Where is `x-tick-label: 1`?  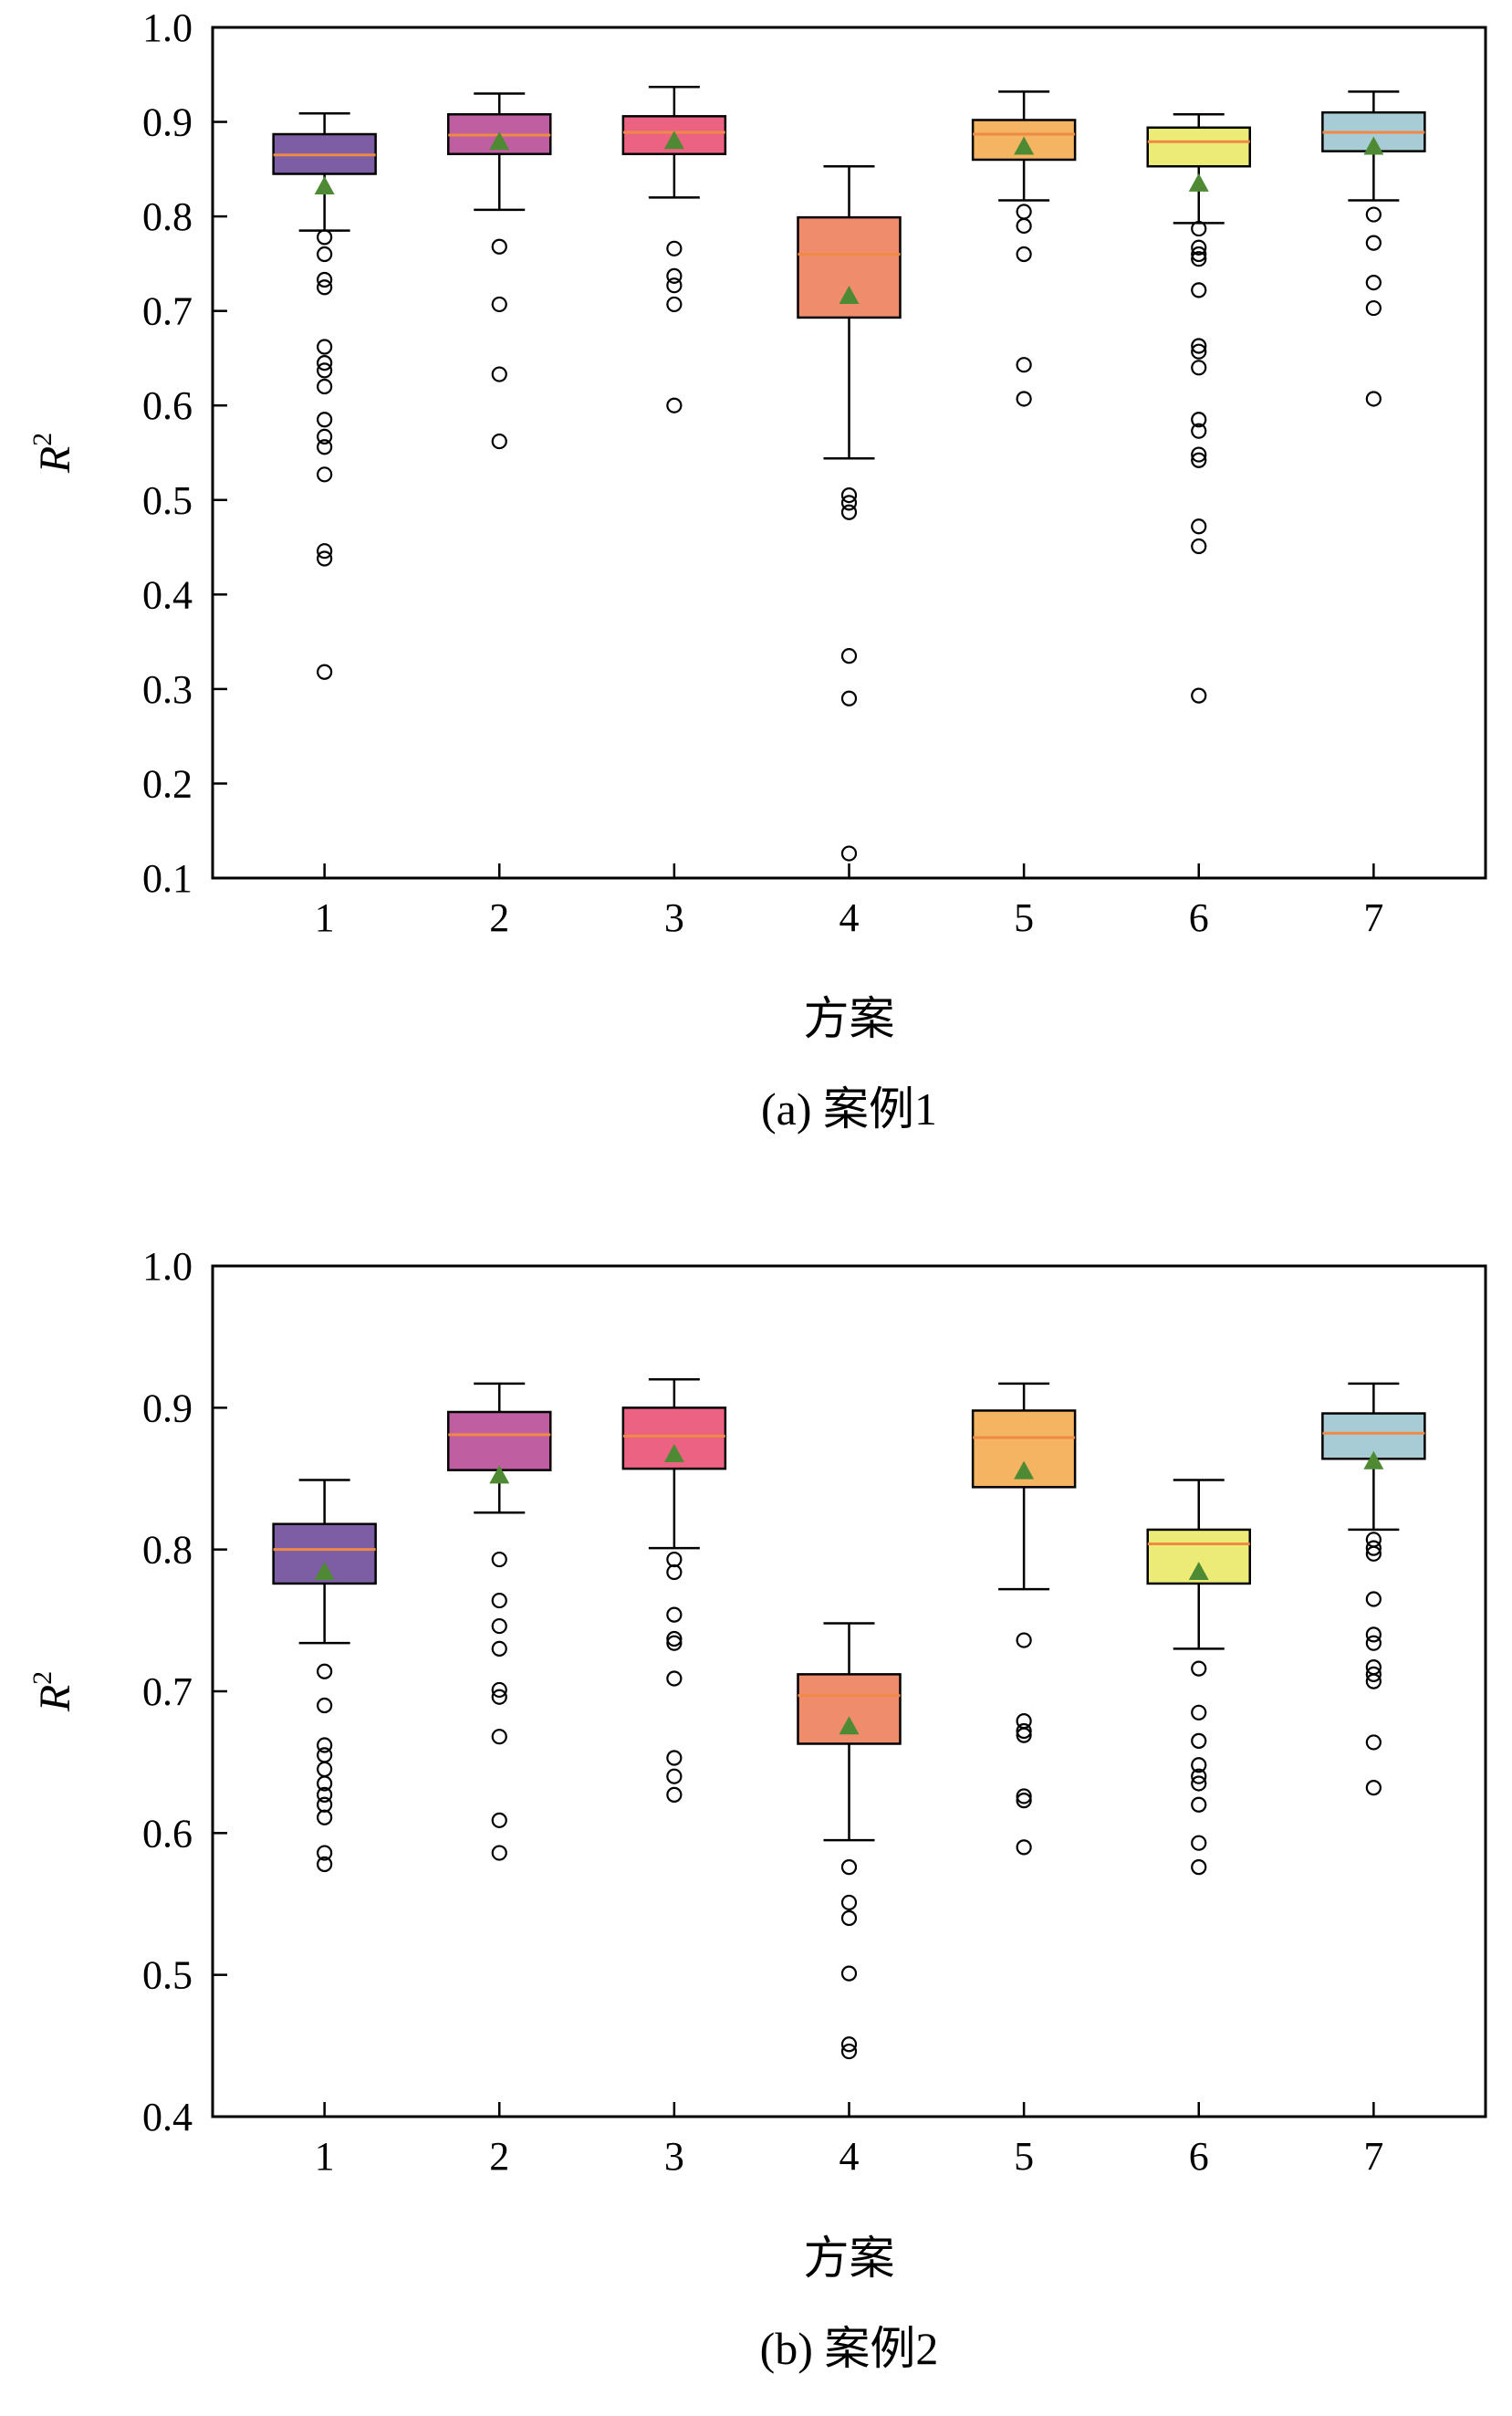 x-tick-label: 1 is located at coordinates (325, 917).